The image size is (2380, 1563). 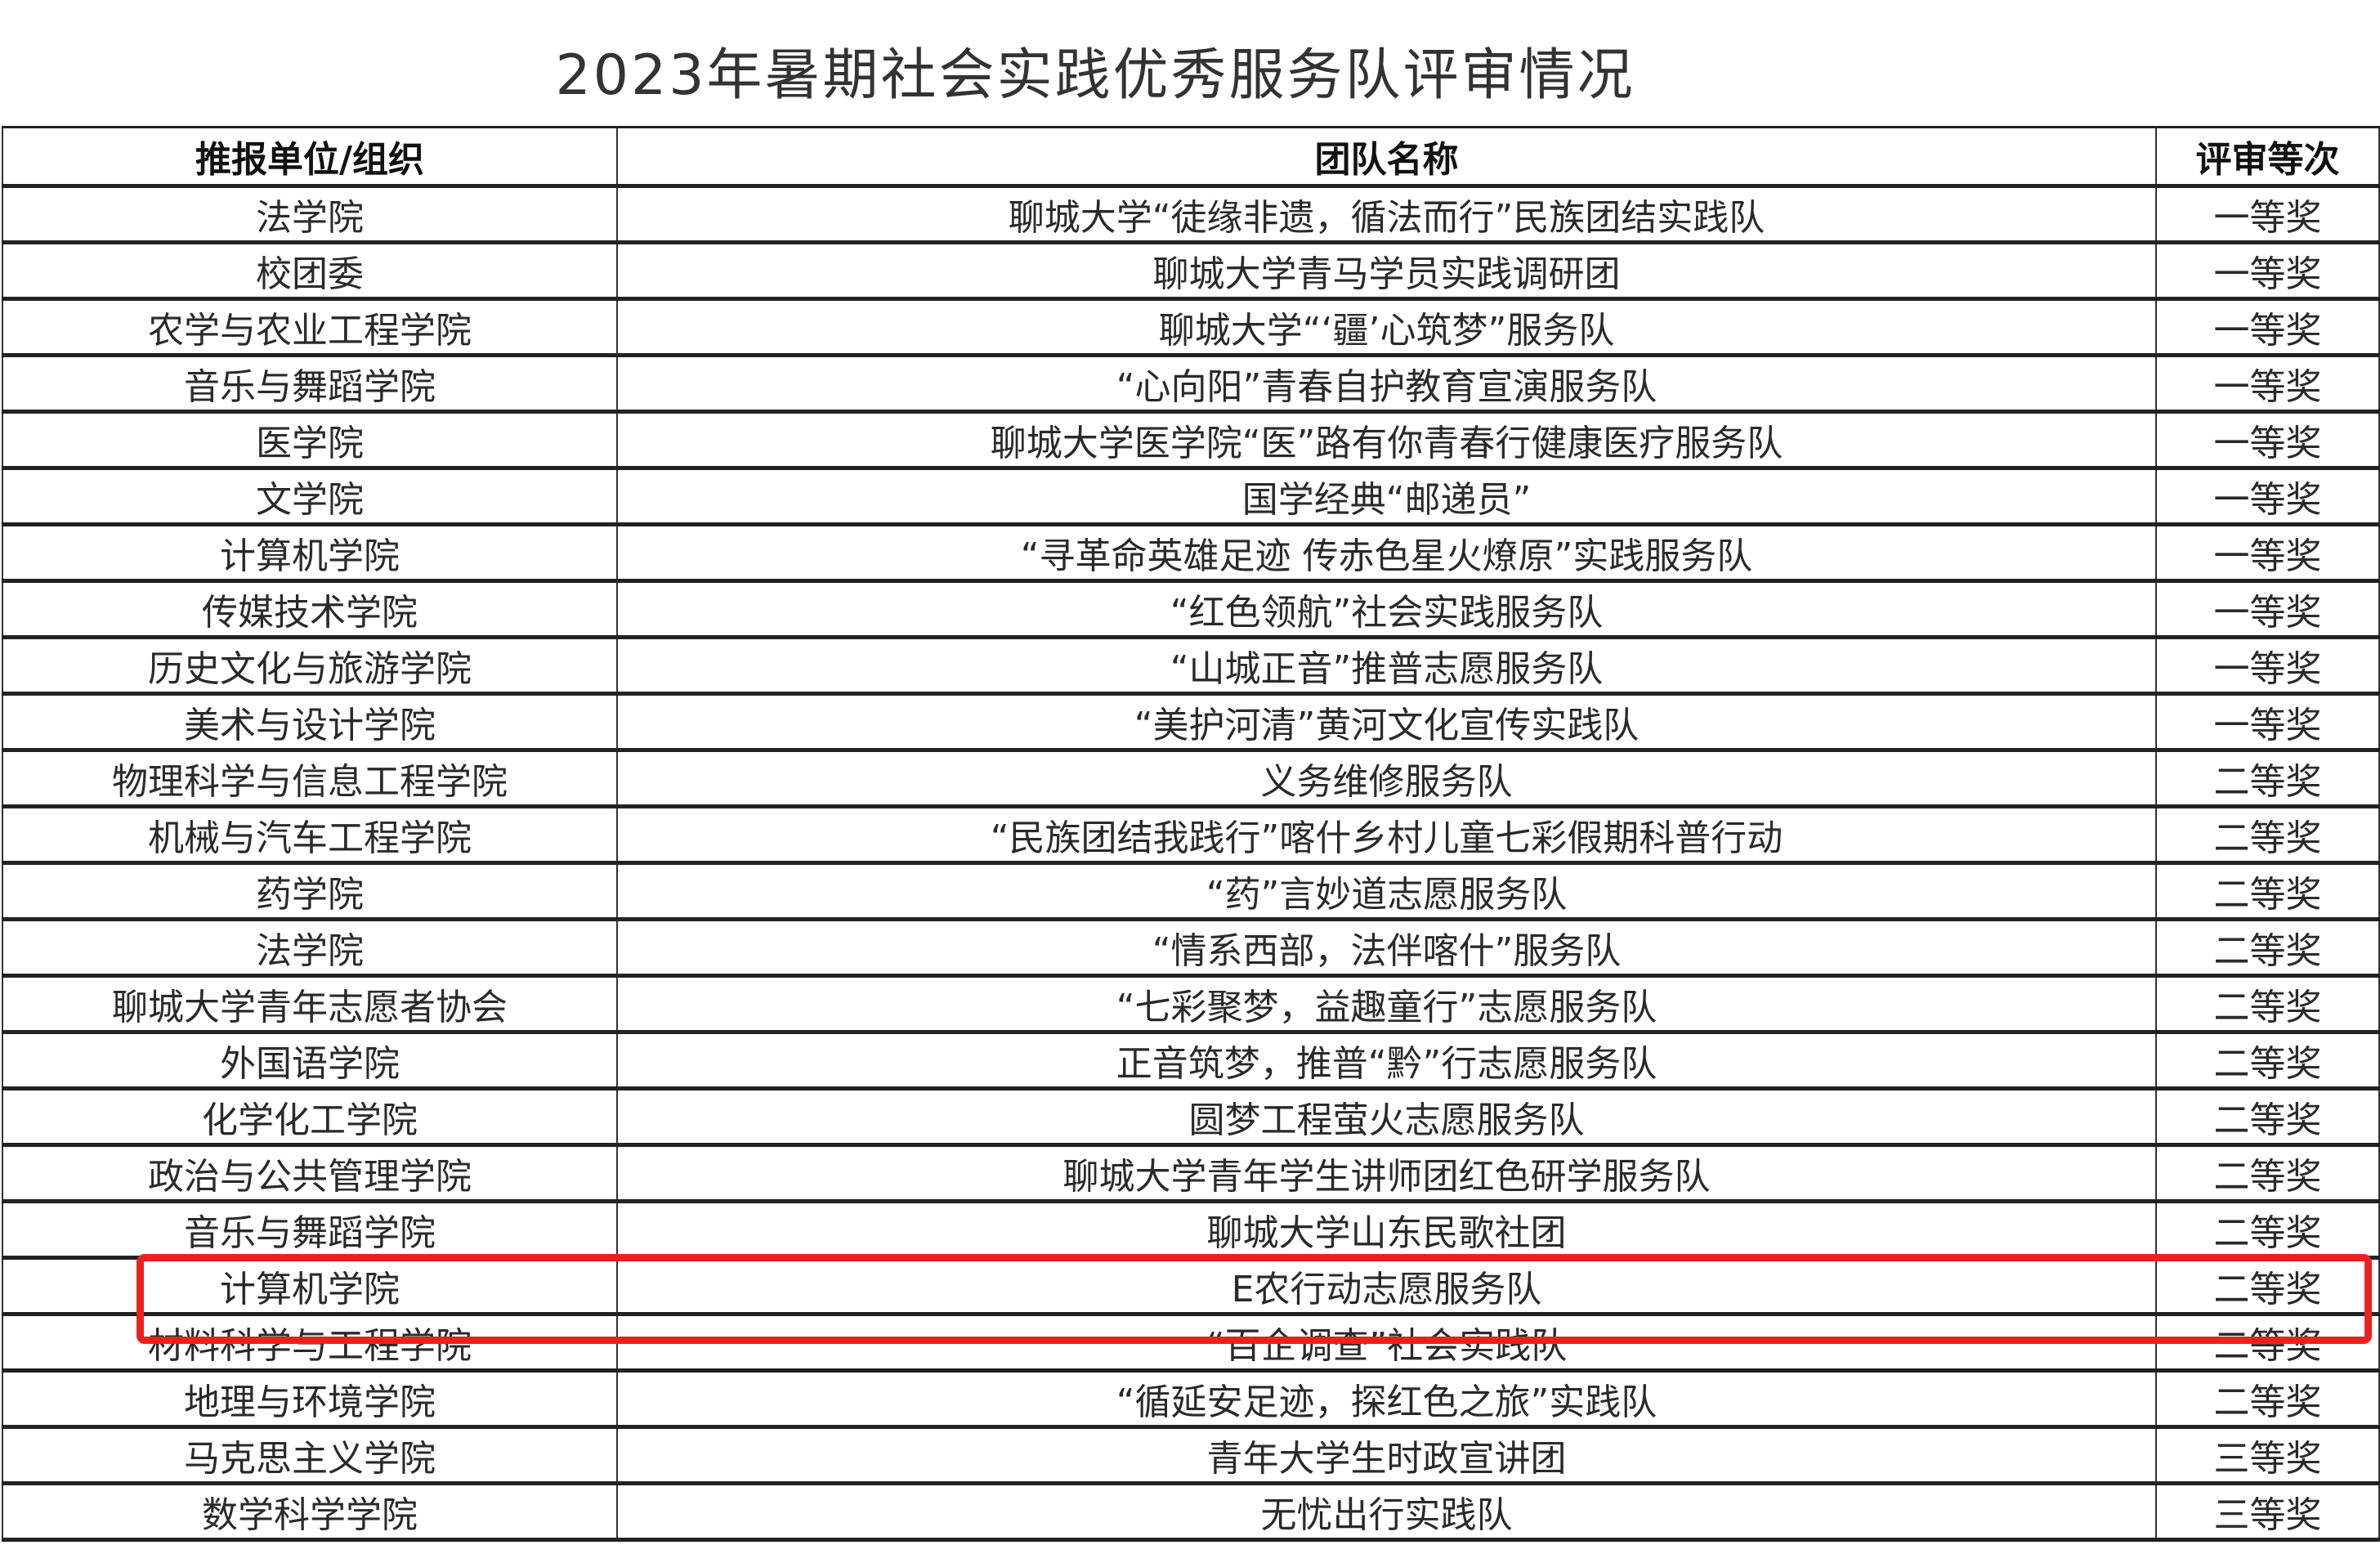 I want to click on team-name-cell: E农行动志愿服务队, so click(x=1386, y=1285).